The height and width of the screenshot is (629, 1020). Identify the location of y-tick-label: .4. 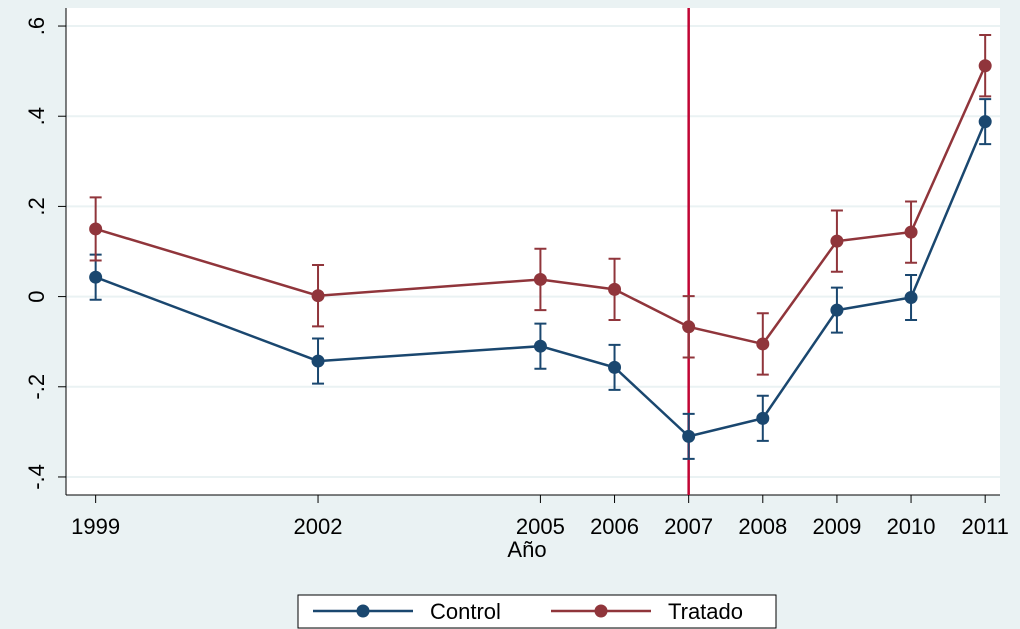
(36, 116).